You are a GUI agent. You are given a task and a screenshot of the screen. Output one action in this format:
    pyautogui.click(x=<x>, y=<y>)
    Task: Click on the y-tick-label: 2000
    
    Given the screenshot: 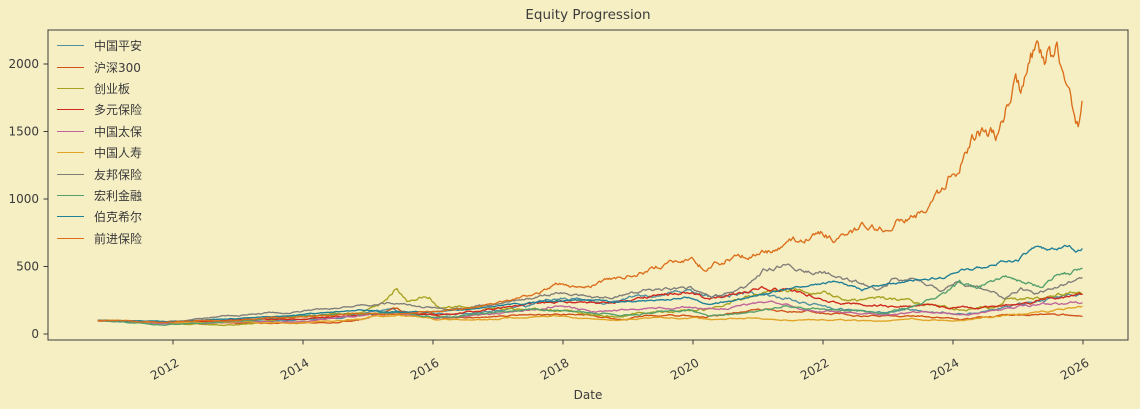 What is the action you would take?
    pyautogui.click(x=23, y=64)
    